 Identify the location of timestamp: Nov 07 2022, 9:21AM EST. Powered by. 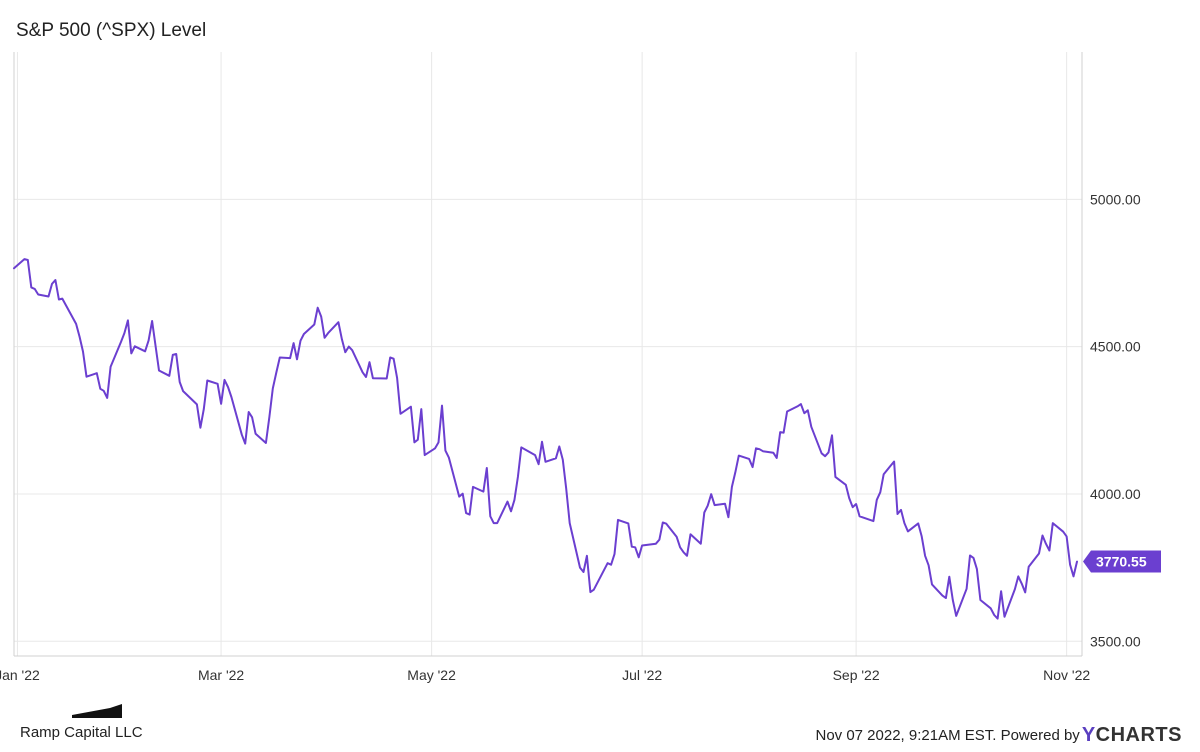
(947, 735).